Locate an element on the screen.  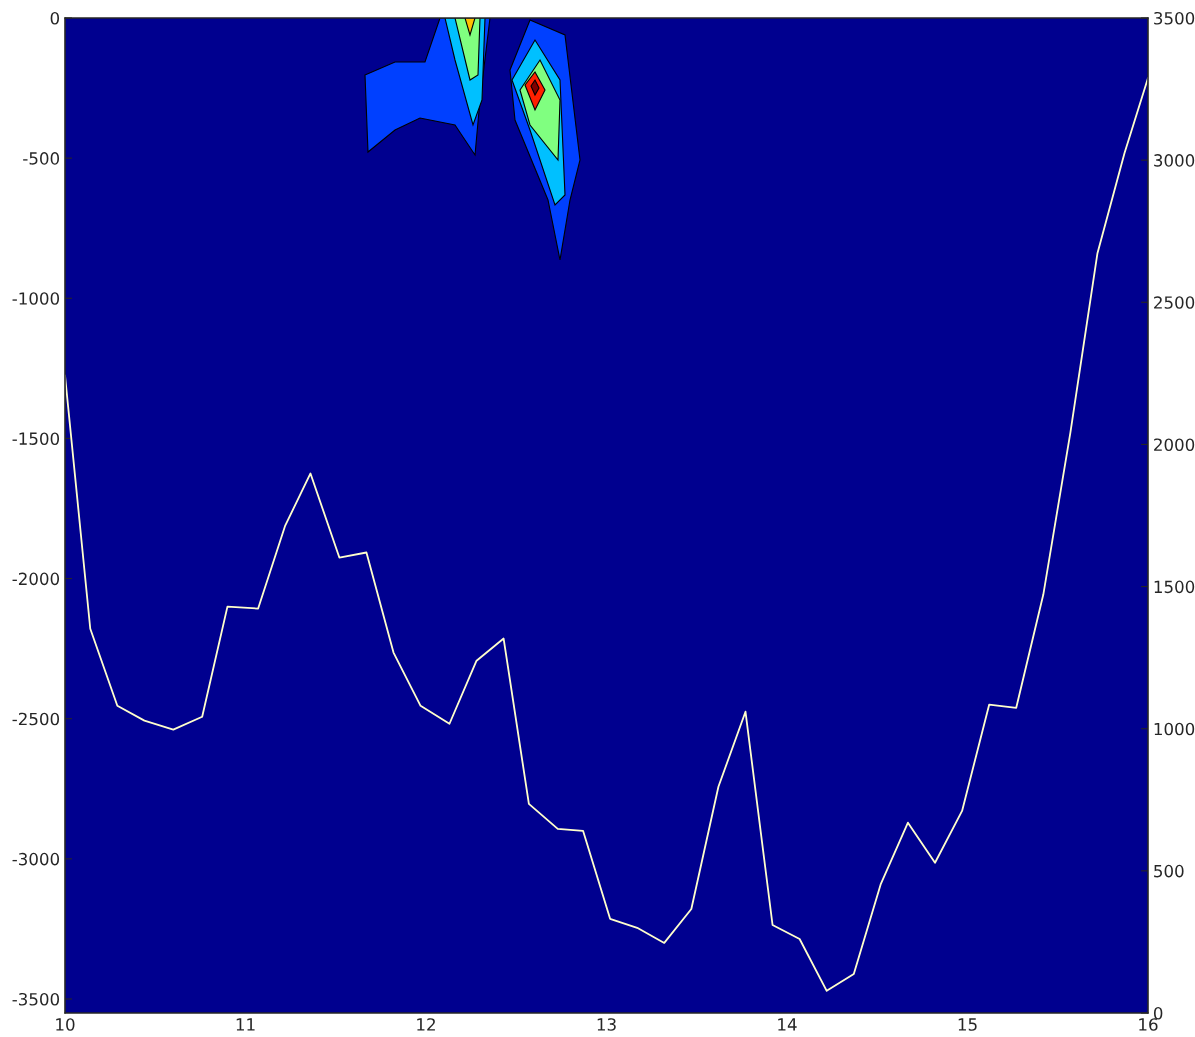
y-tick-label: -2500 is located at coordinates (36, 719).